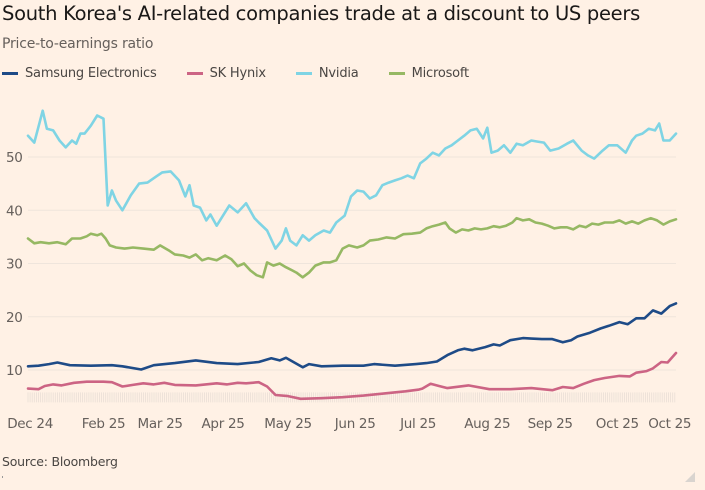  I want to click on legend-item-sk-hynix: SK Hynix, so click(226, 73).